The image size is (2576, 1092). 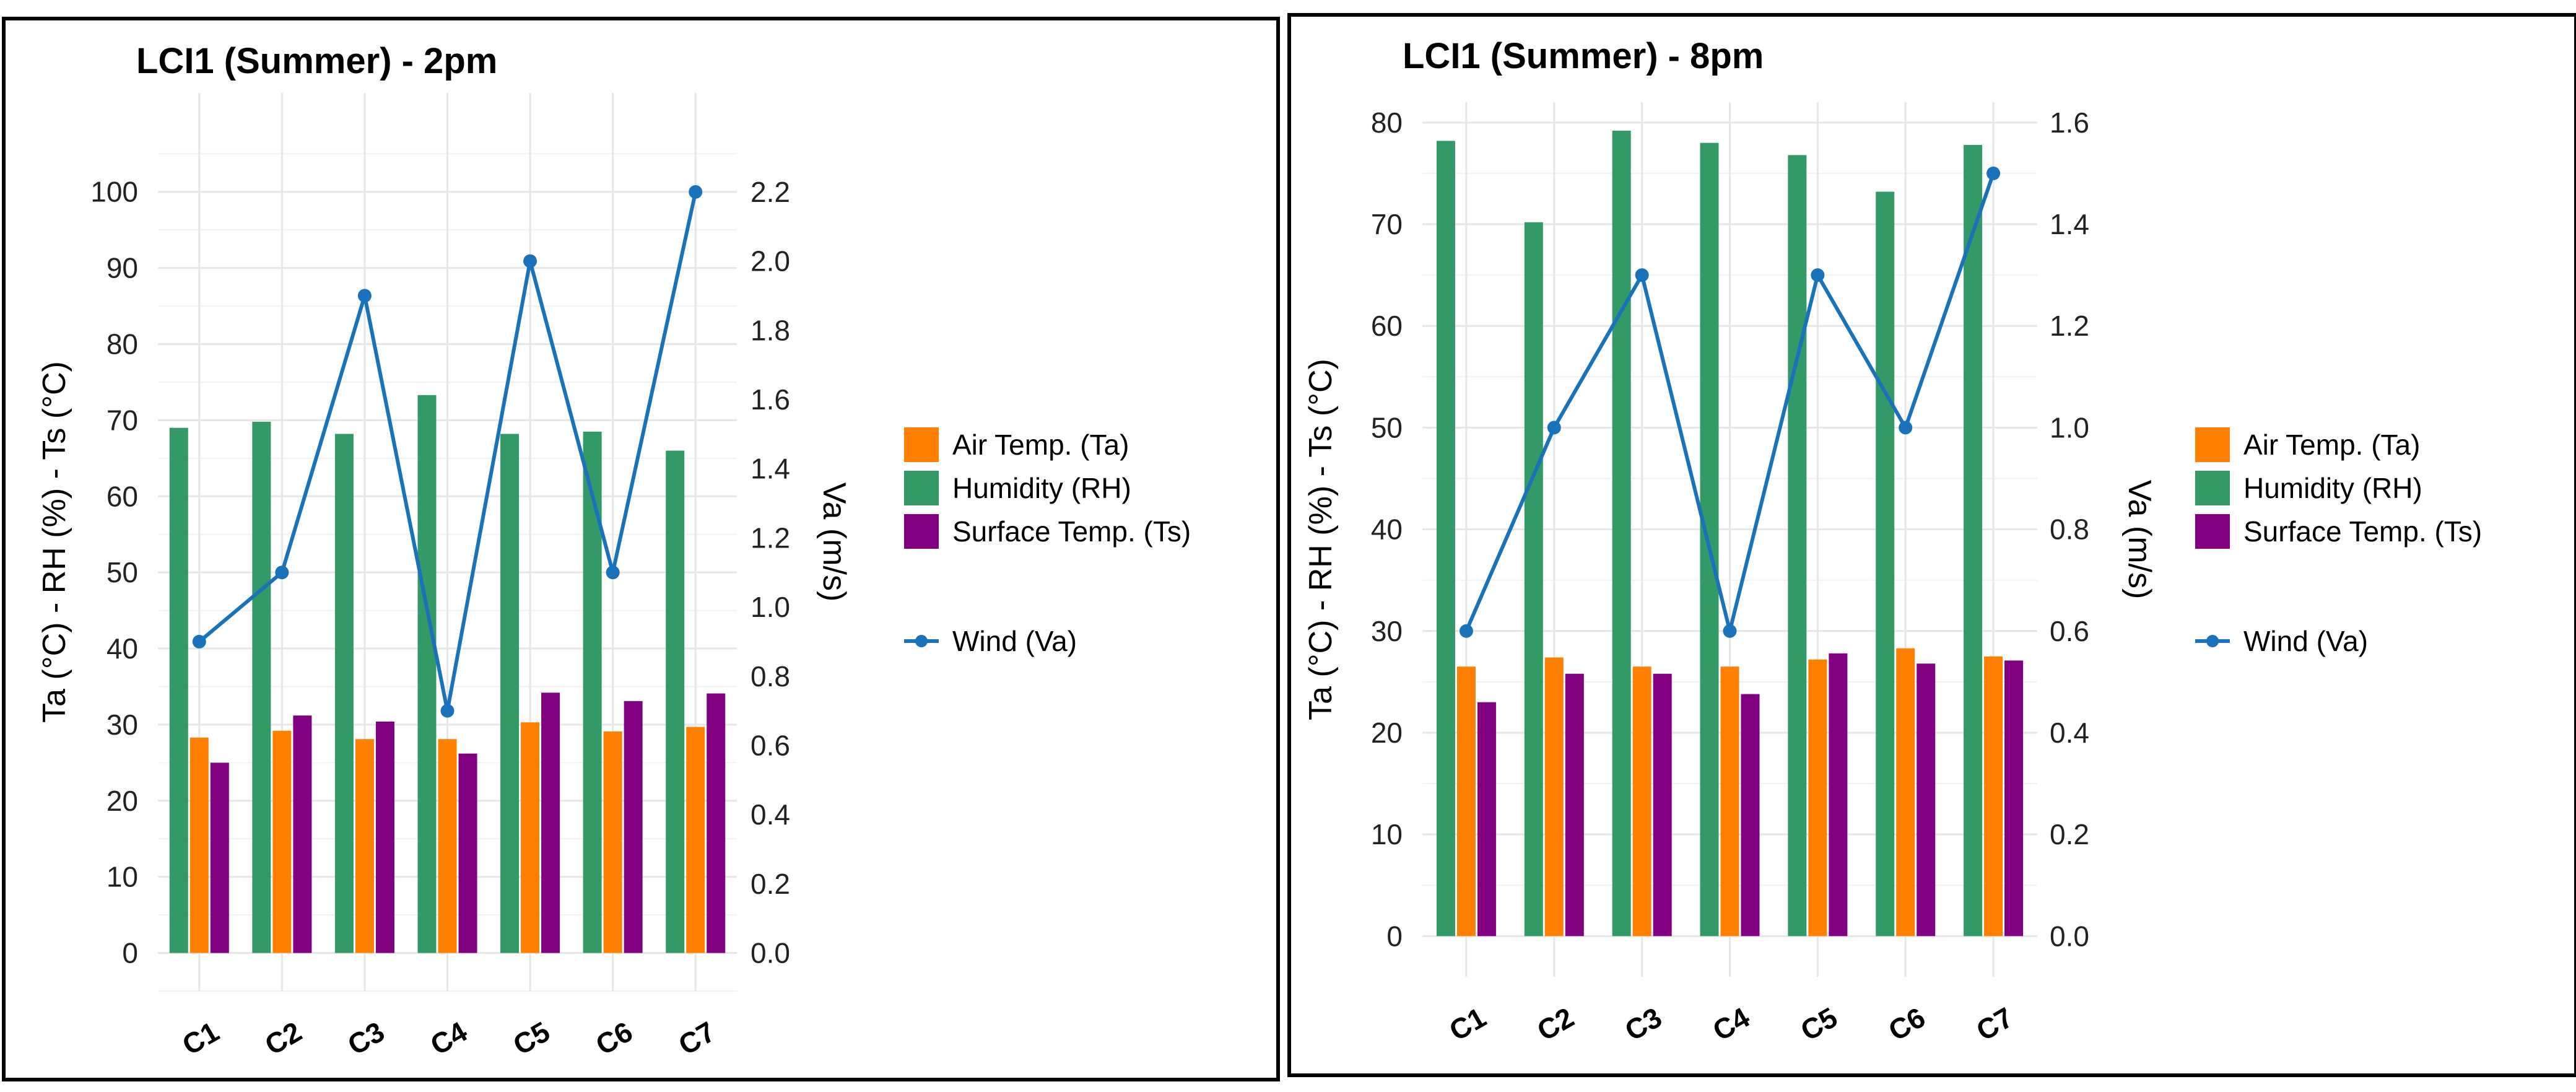 What do you see at coordinates (697, 1038) in the screenshot?
I see `x-tick-label: C7` at bounding box center [697, 1038].